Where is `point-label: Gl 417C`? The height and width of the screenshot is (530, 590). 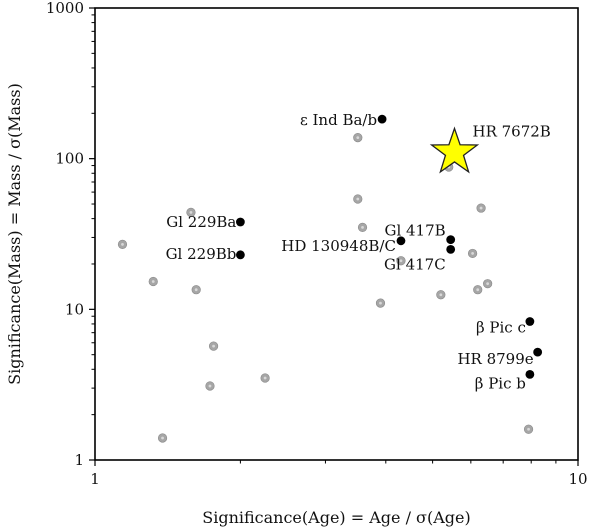 point-label: Gl 417C is located at coordinates (415, 264).